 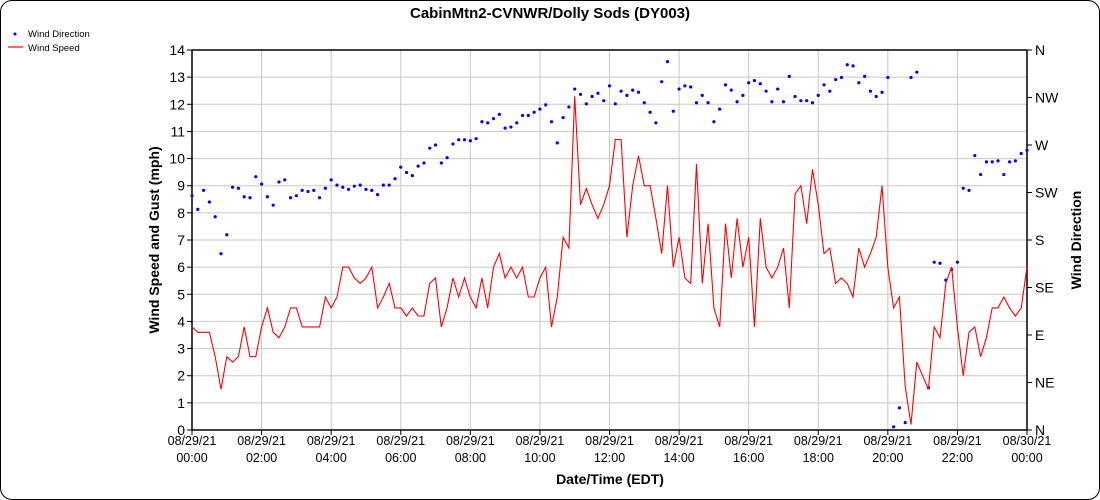 I want to click on y-tick-label: 13, so click(x=177, y=77).